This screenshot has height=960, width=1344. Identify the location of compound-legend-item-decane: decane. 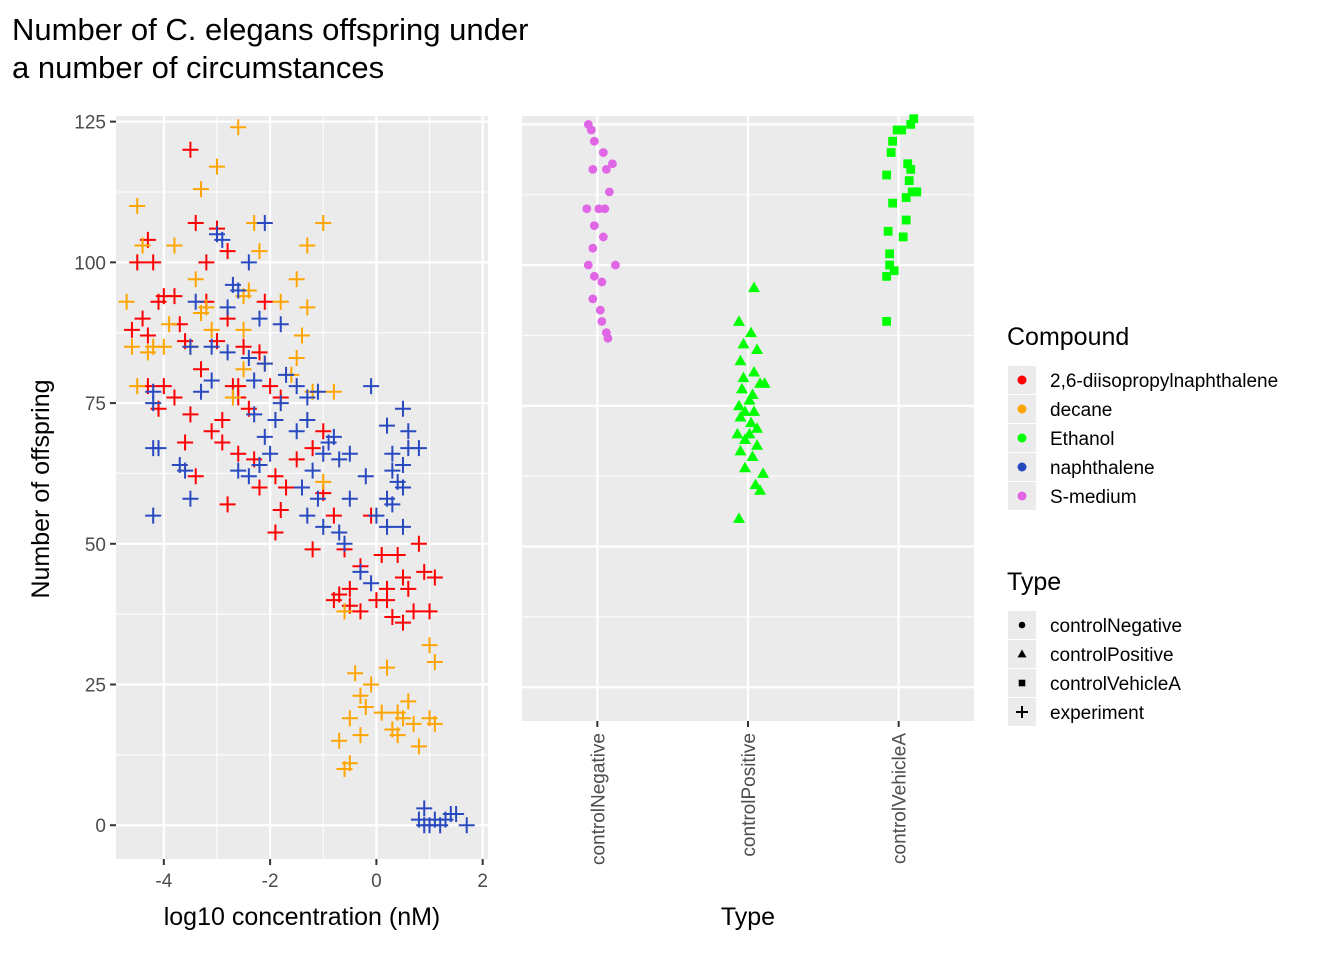
(1060, 409).